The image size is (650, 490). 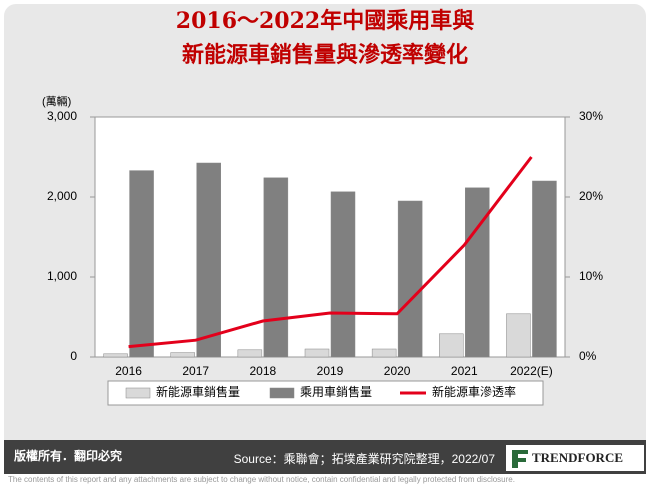 I want to click on y2-tick-label: 20%, so click(x=591, y=196).